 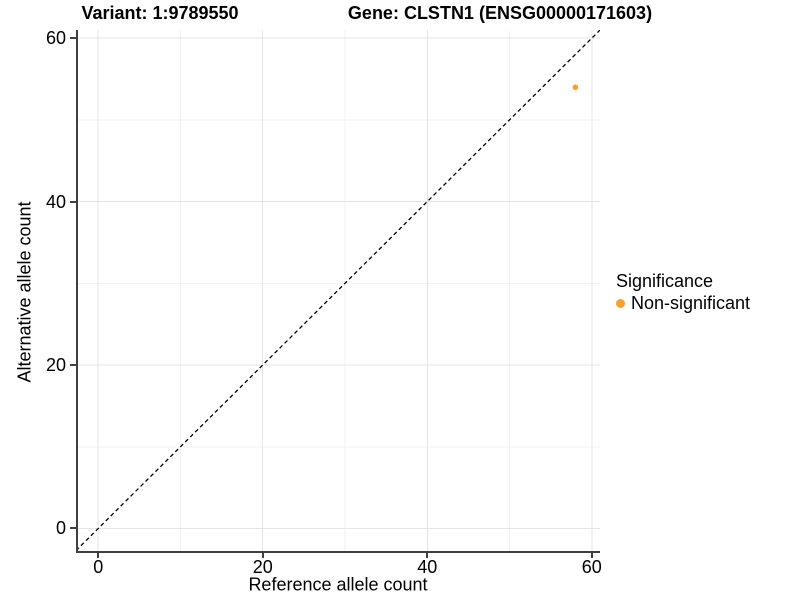 What do you see at coordinates (55, 201) in the screenshot?
I see `y-axis-tick-label: 40` at bounding box center [55, 201].